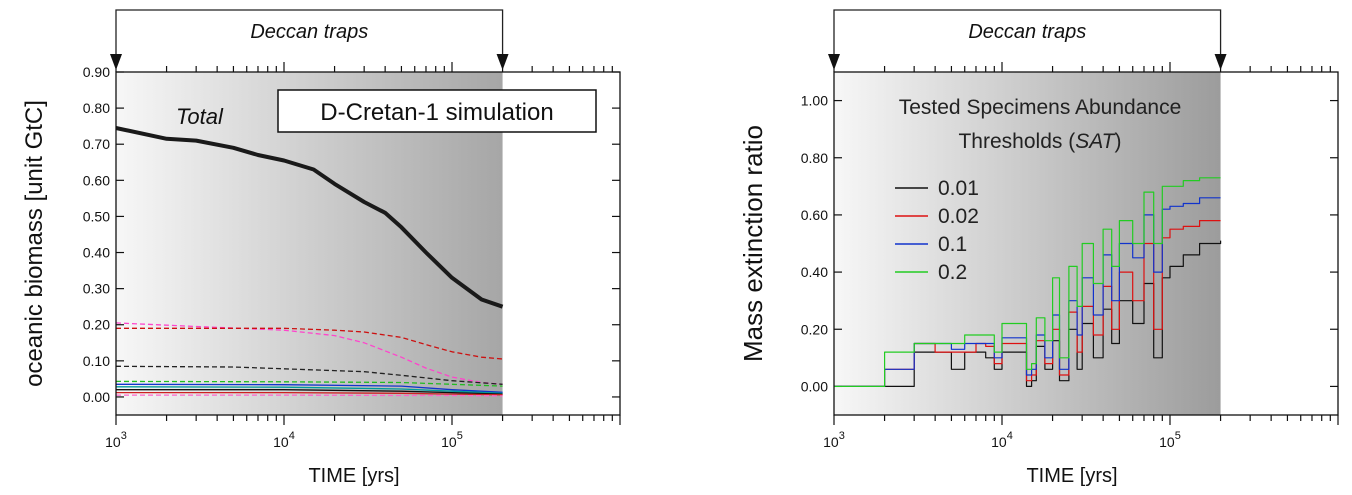  Describe the element at coordinates (1095, 141) in the screenshot. I see `legend-title-sat: SAT` at that location.